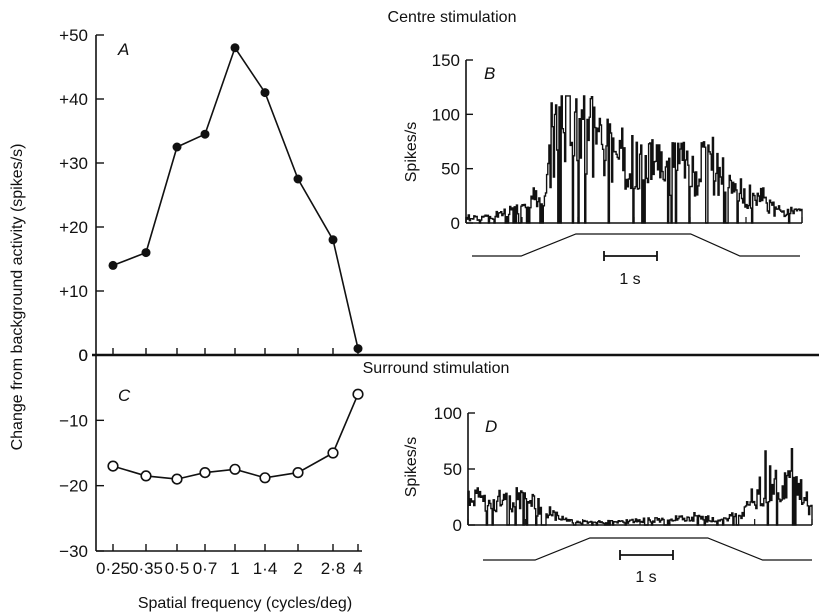 Image resolution: width=819 pixels, height=615 pixels. I want to click on spike-trace-d, so click(640, 487).